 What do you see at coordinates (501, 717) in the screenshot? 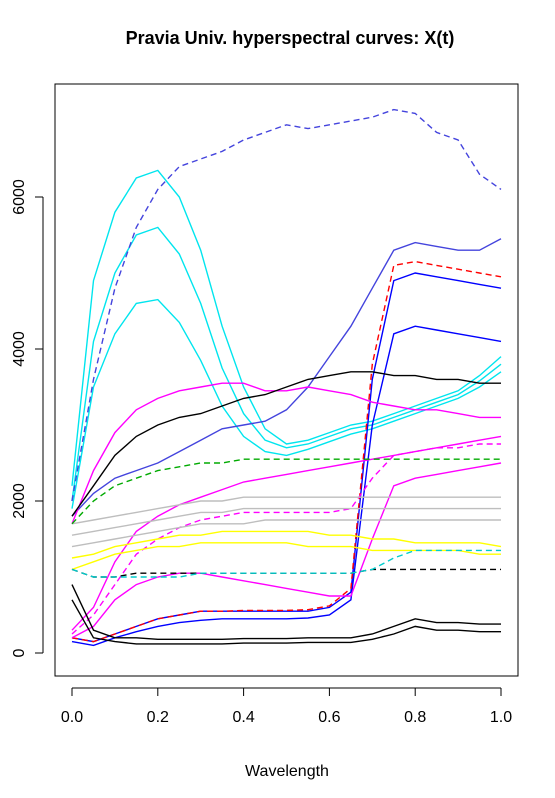
I see `x-tick-label: 1.0` at bounding box center [501, 717].